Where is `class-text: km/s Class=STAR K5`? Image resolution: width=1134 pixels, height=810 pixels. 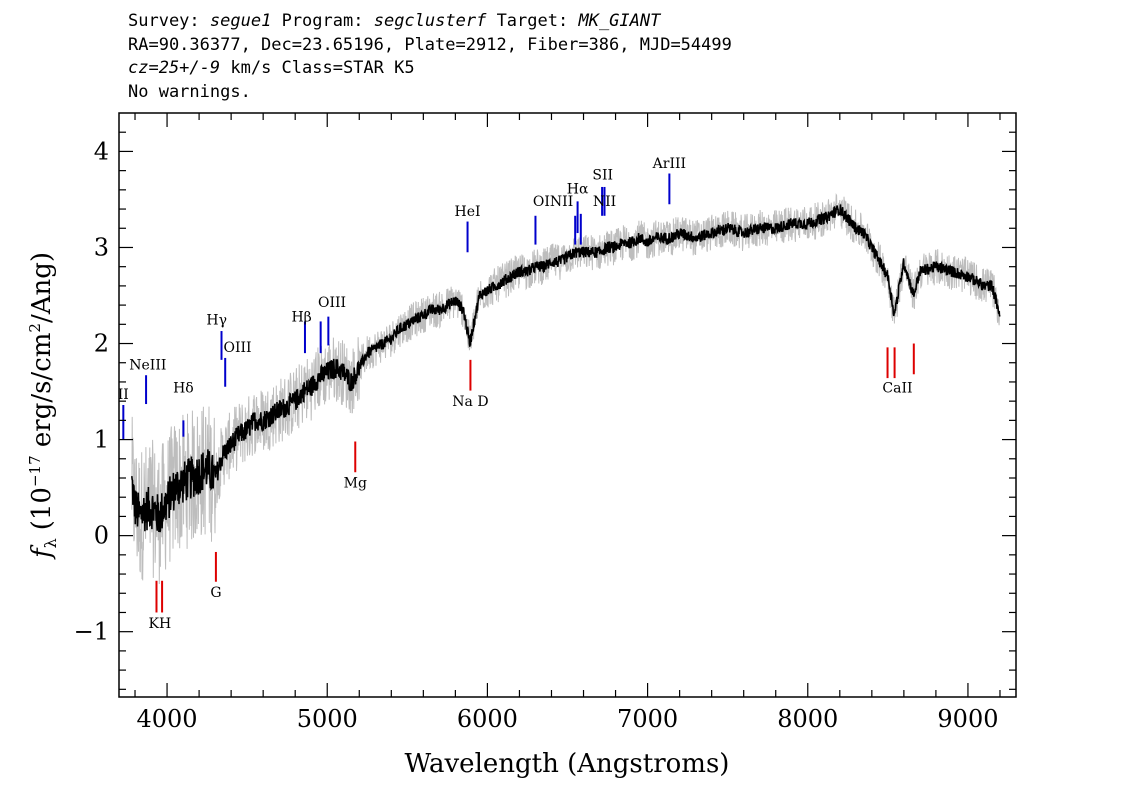 class-text: km/s Class=STAR K5 is located at coordinates (317, 68).